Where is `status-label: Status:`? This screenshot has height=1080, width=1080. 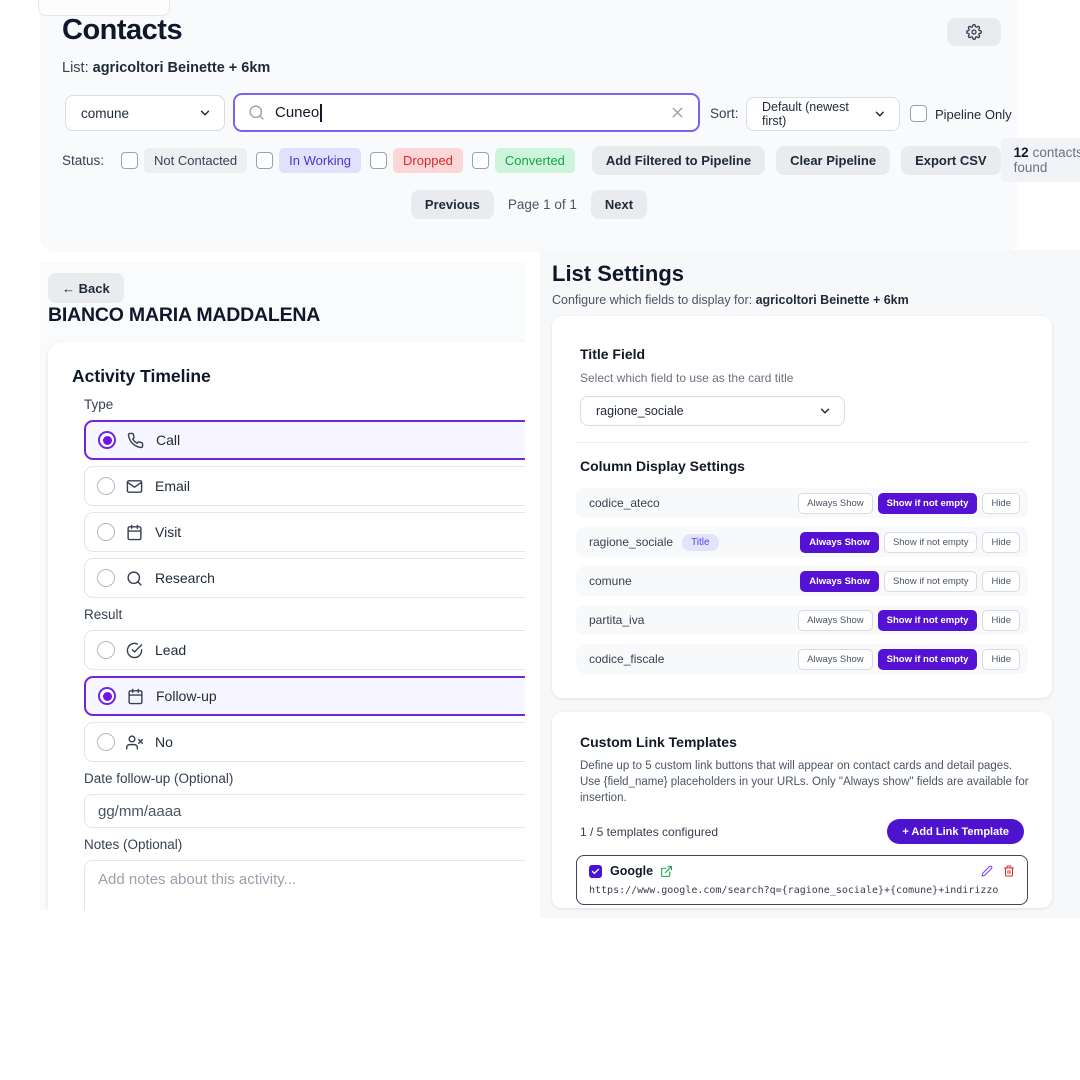
status-label: Status: is located at coordinates (83, 160).